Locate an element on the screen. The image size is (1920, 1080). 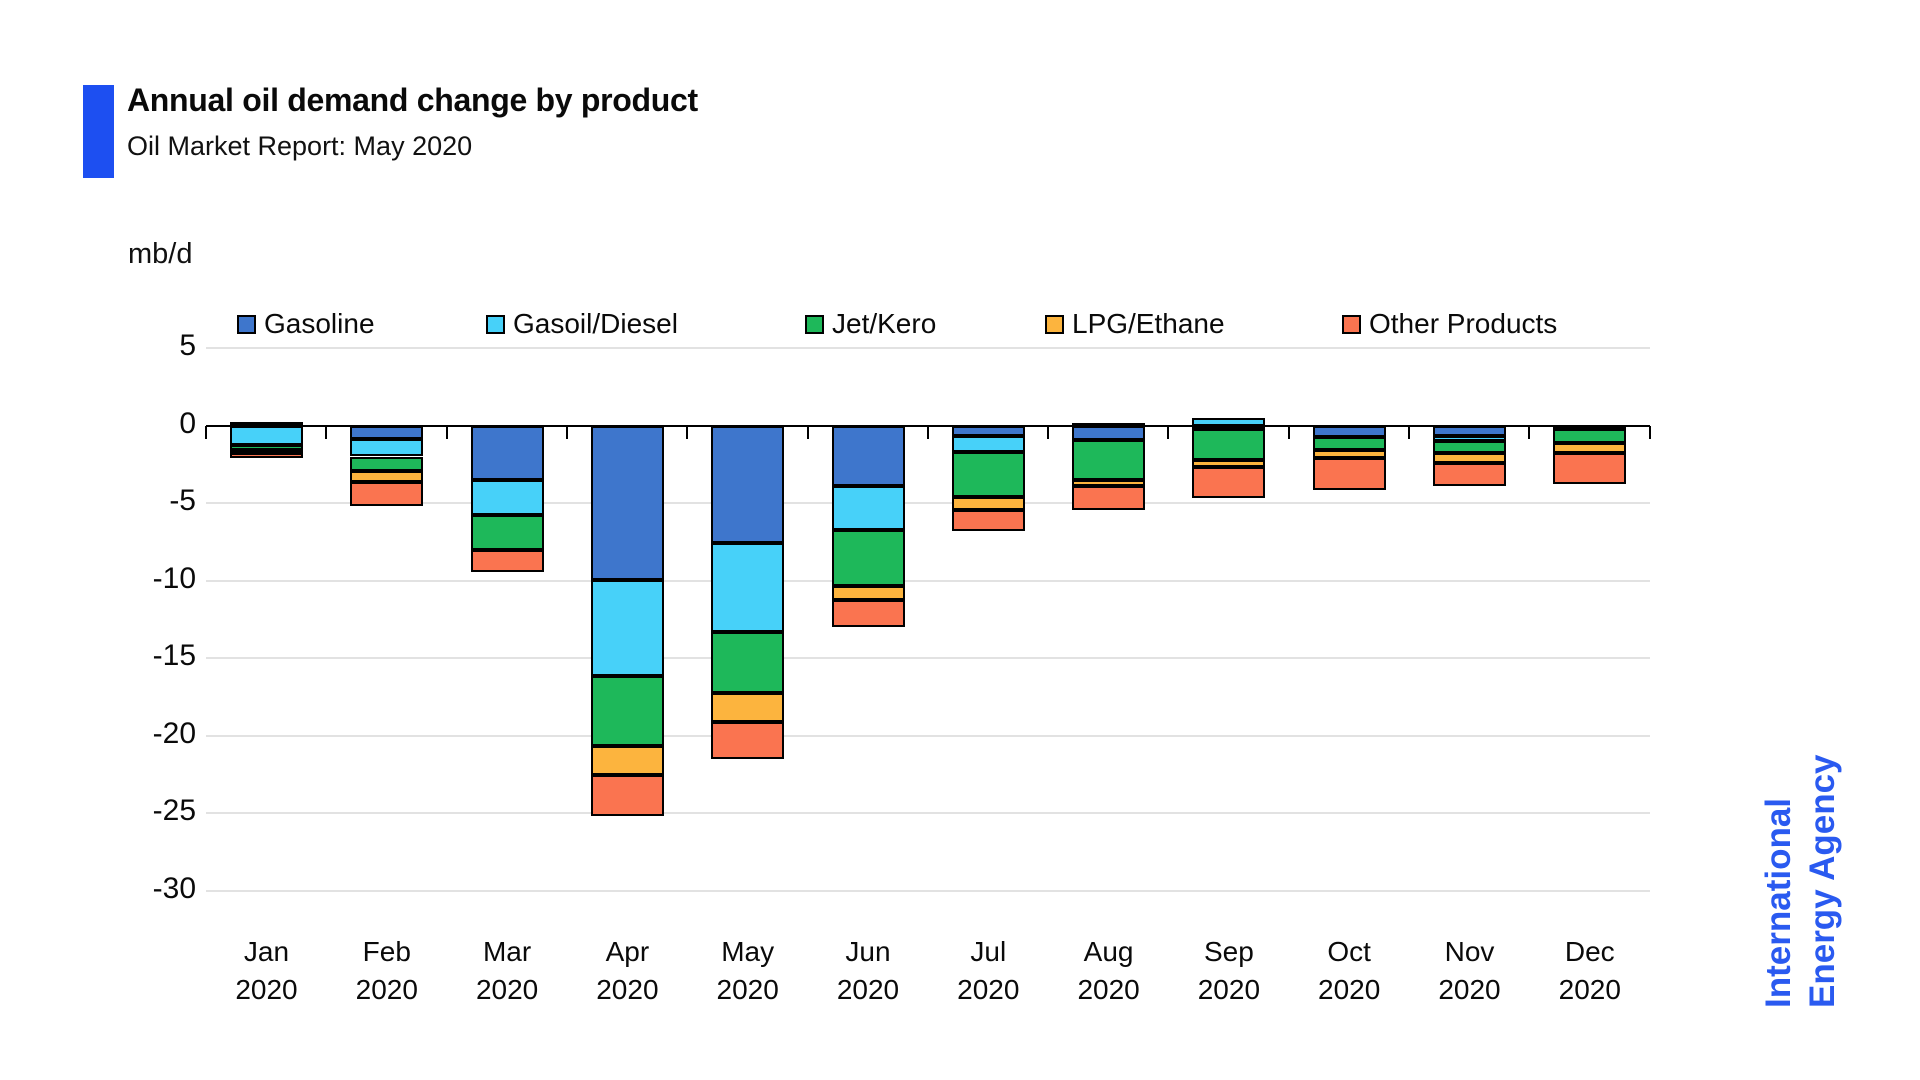
chart-title: Annual oil demand change by product is located at coordinates (412, 100).